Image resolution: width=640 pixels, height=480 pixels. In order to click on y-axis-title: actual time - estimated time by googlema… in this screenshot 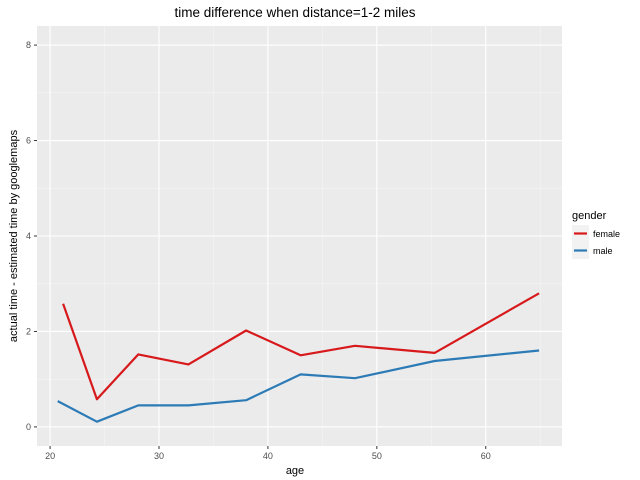, I will do `click(14, 235)`.